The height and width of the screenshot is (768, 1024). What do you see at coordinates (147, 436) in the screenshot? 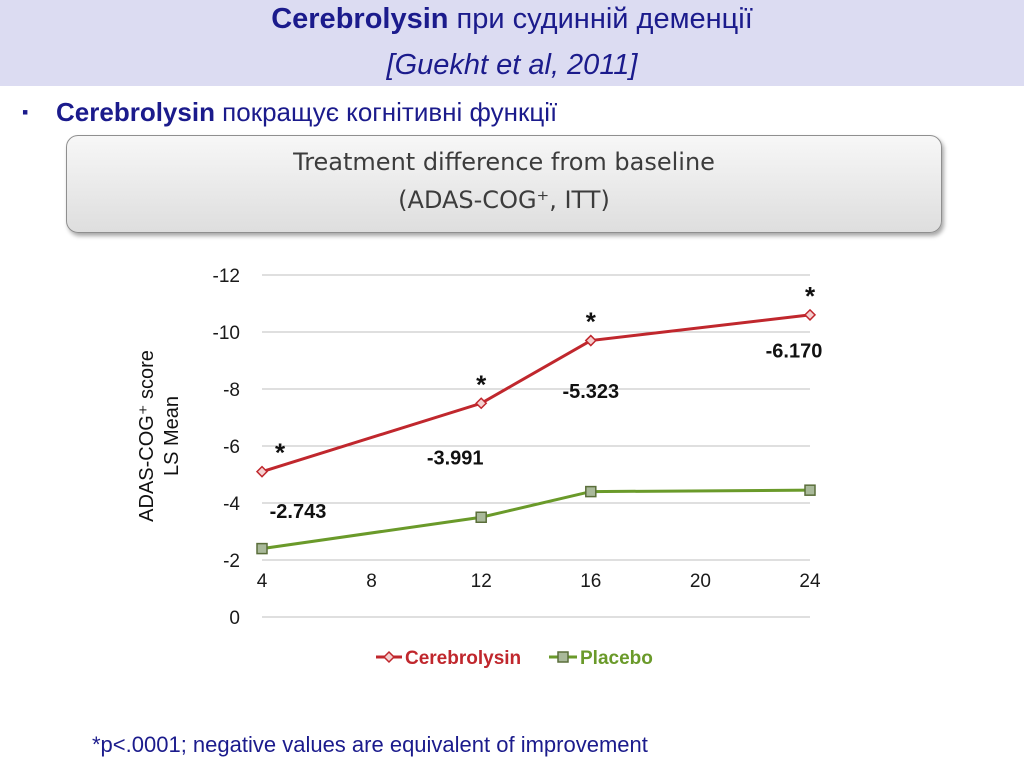
I see `y-axis-label-line1: ADAS-COG⁺ score` at bounding box center [147, 436].